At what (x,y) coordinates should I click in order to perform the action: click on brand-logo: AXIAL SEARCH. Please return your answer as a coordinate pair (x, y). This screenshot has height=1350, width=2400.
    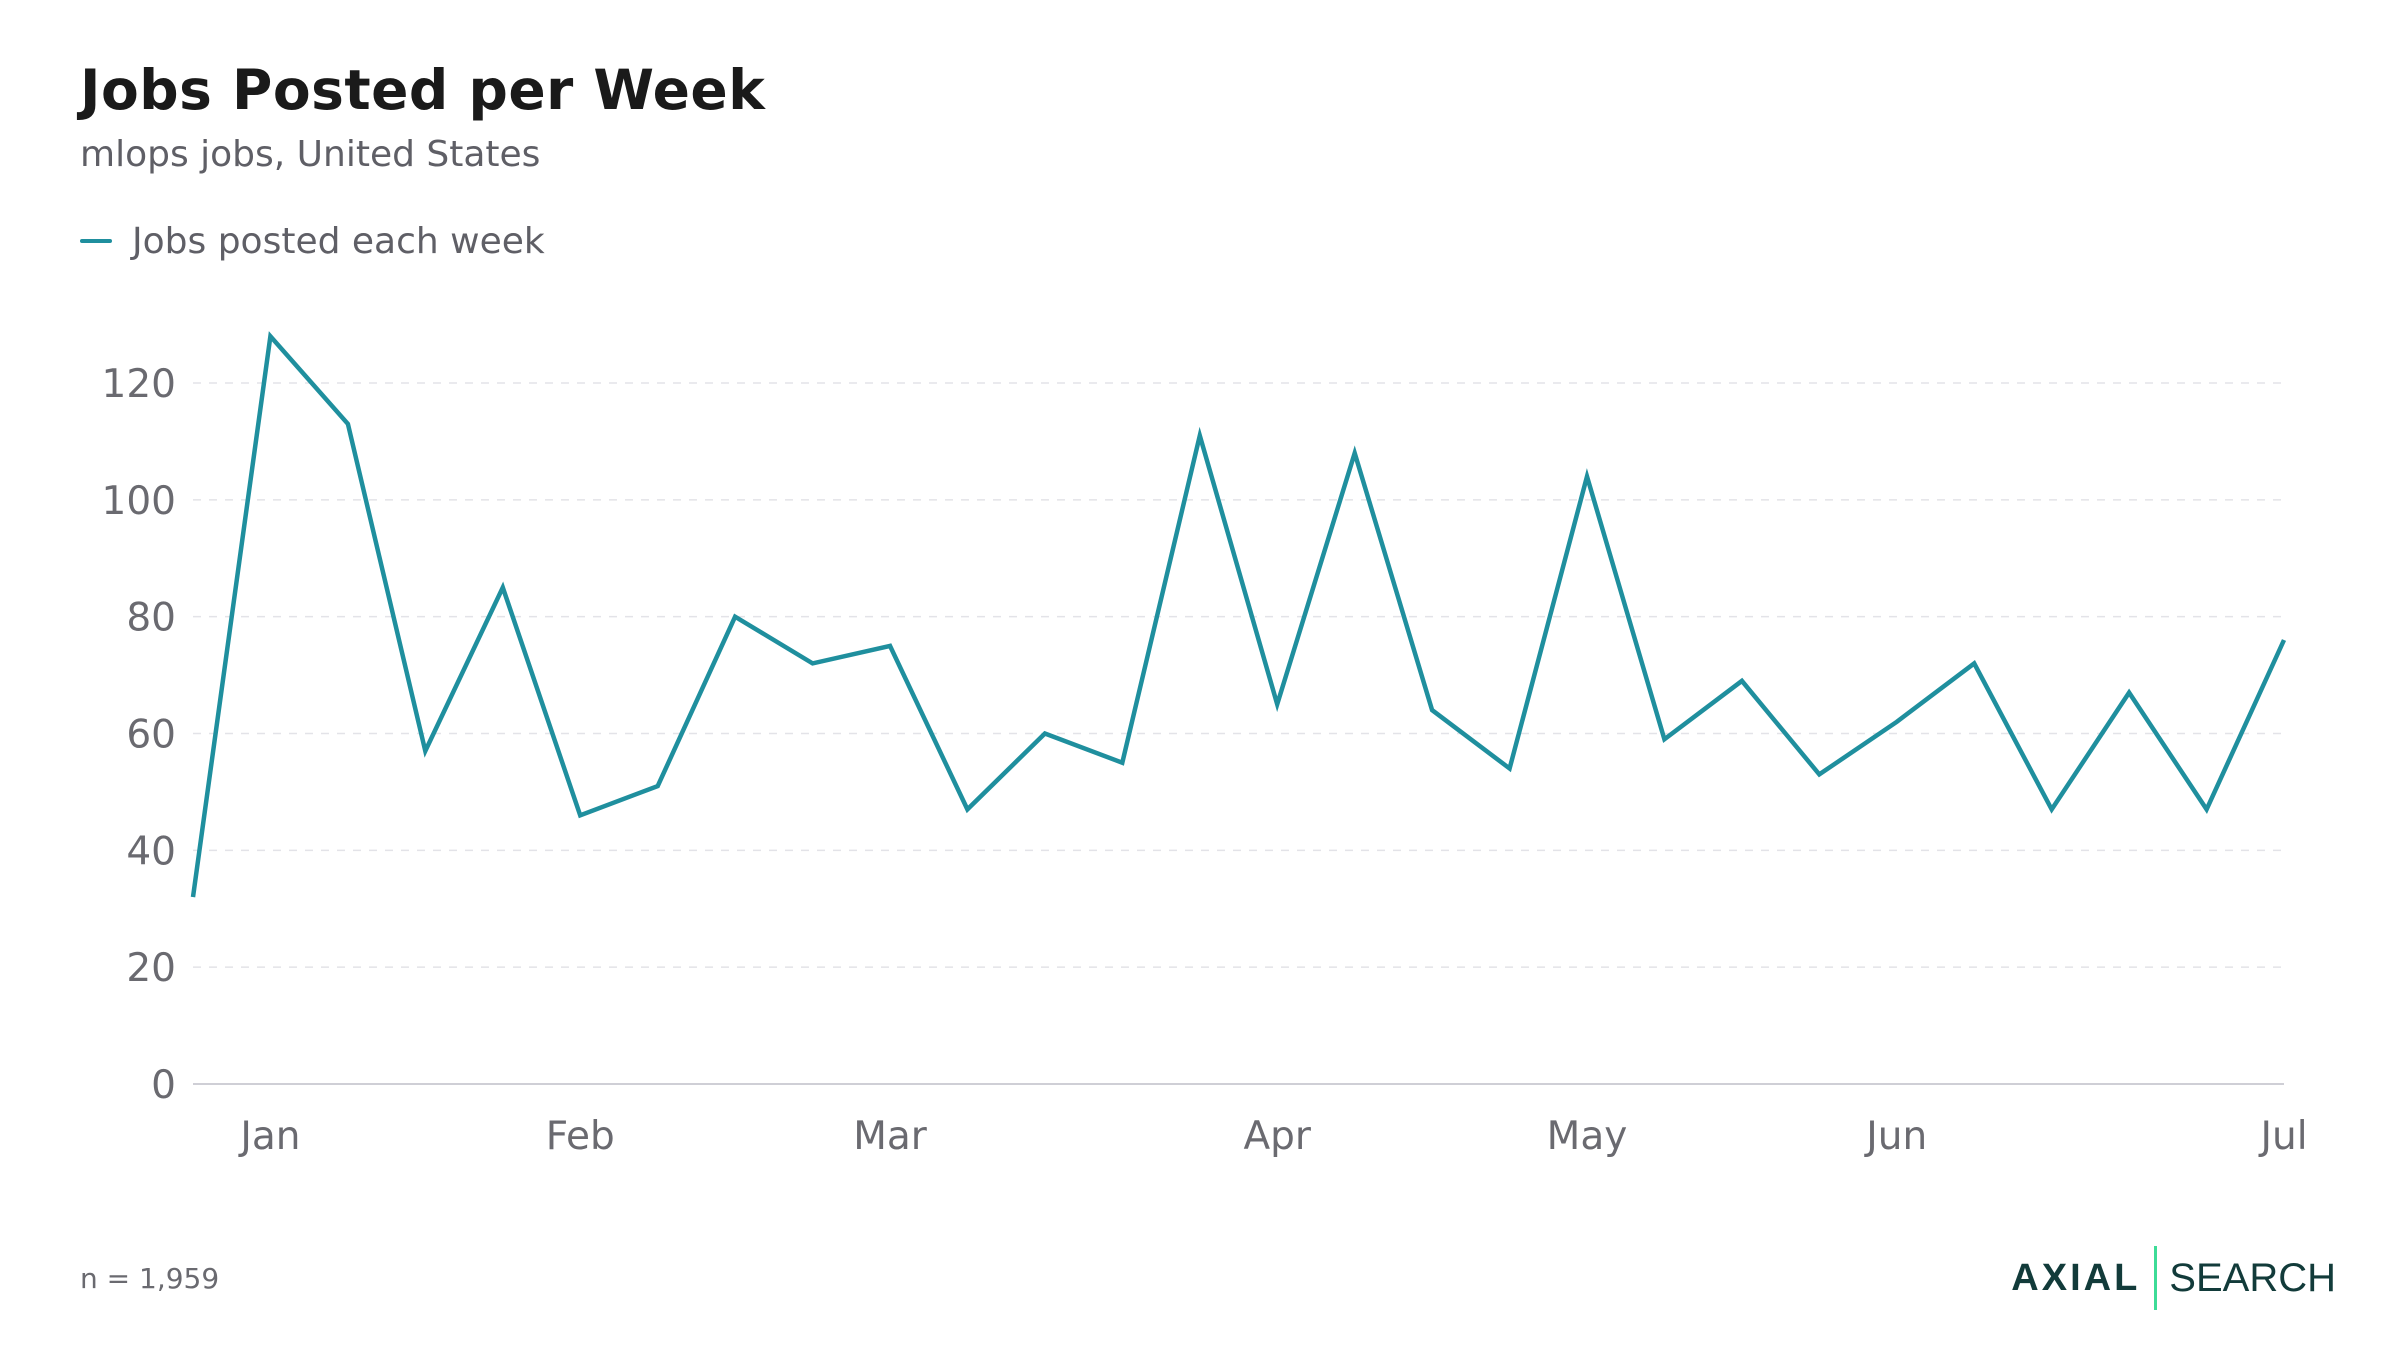
    Looking at the image, I should click on (2173, 1278).